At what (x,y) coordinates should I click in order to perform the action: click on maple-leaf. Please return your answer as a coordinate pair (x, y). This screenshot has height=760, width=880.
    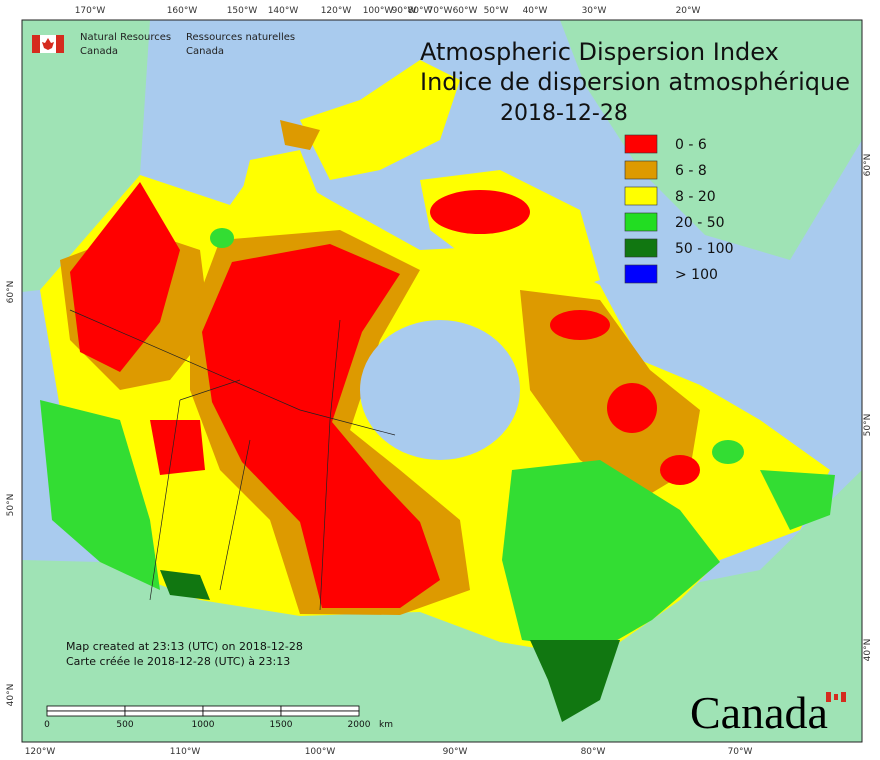
    Looking at the image, I should click on (48, 44).